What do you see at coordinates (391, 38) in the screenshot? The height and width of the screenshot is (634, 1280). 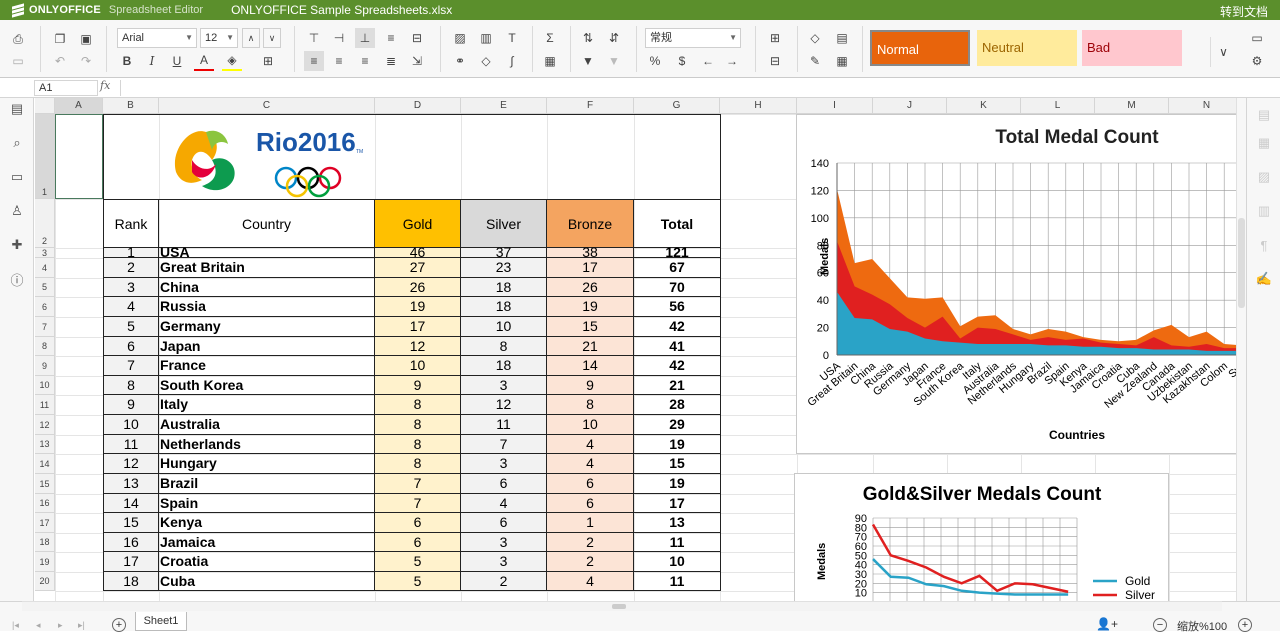 I see `wrap-text-icon: ≡` at bounding box center [391, 38].